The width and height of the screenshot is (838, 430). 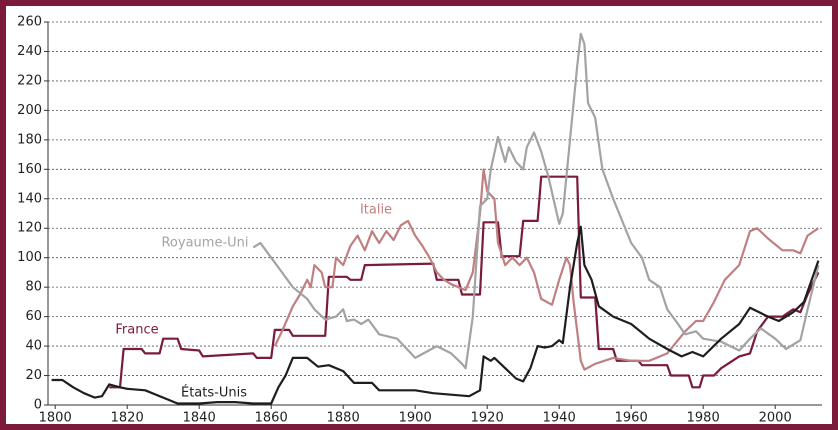 I want to click on x-tick-label: 1840, so click(x=199, y=418).